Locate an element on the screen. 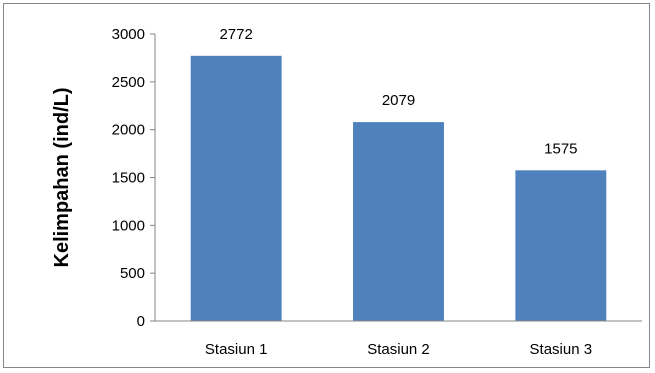 The width and height of the screenshot is (655, 373). y-tick-label: 3000 is located at coordinates (128, 34).